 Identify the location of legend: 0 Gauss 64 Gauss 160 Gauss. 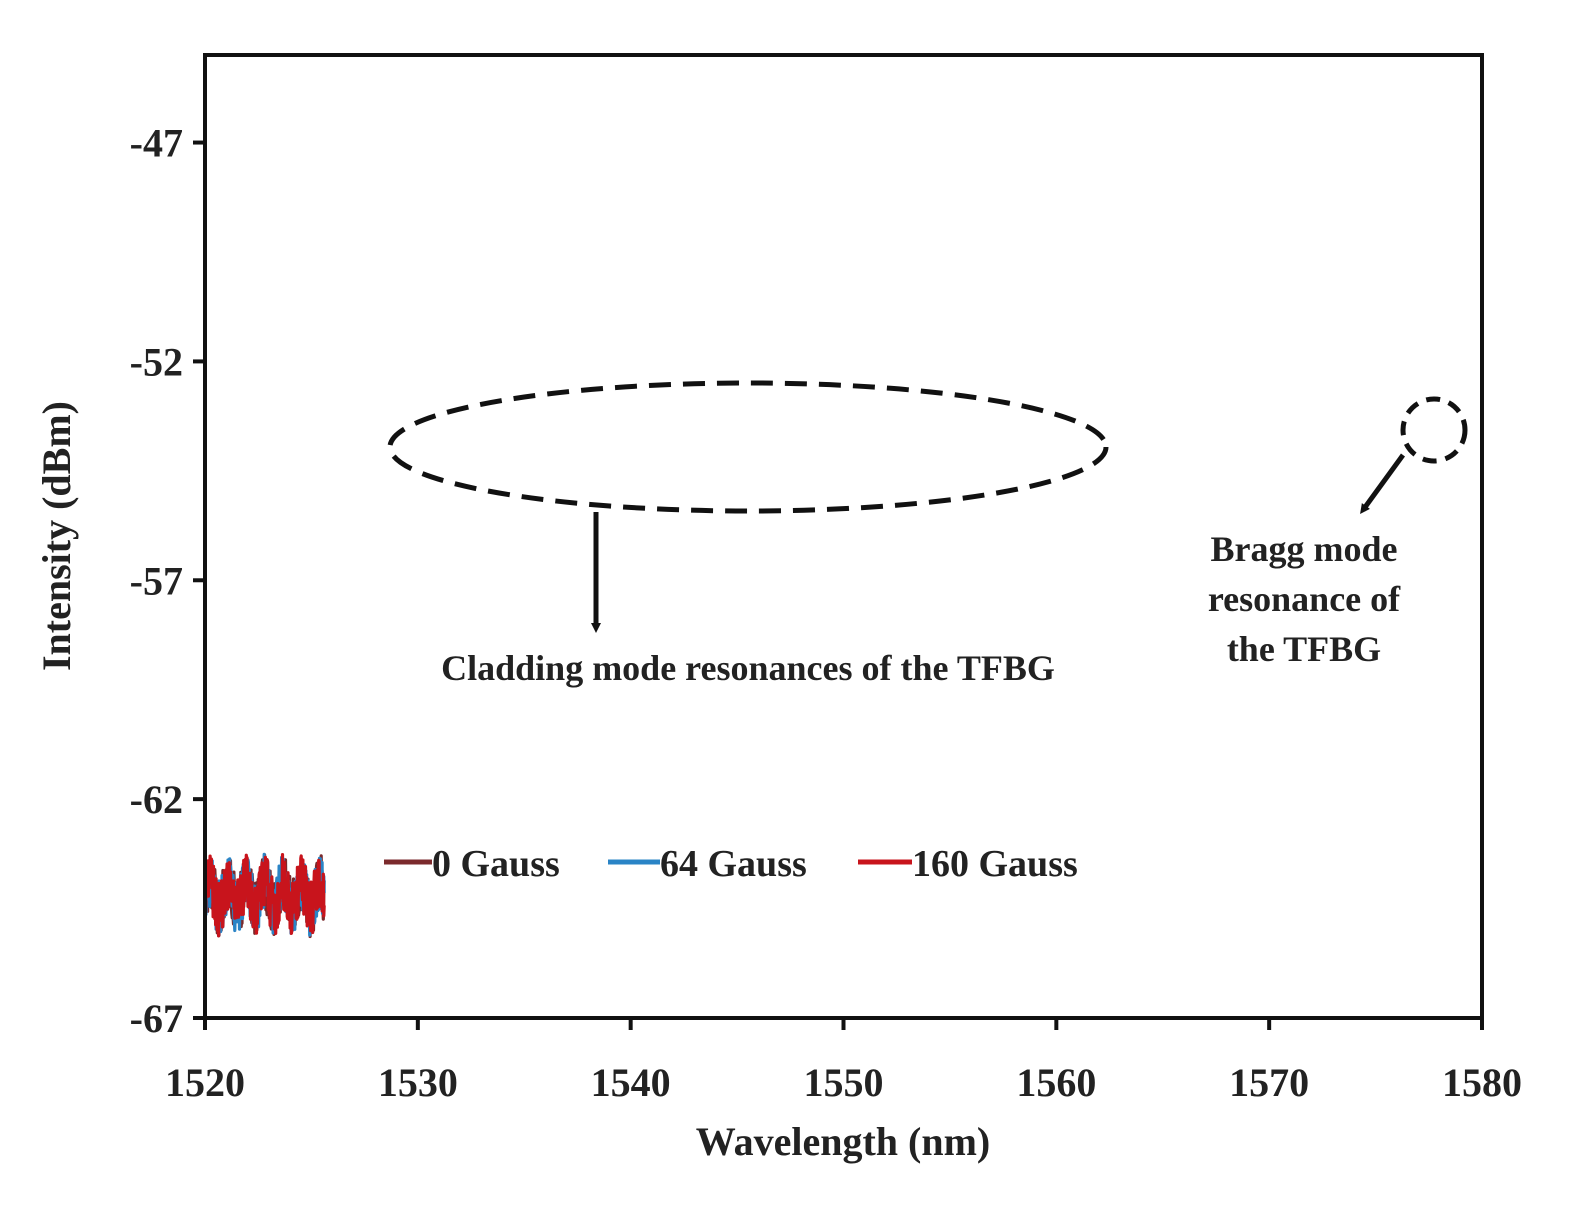
(731, 864).